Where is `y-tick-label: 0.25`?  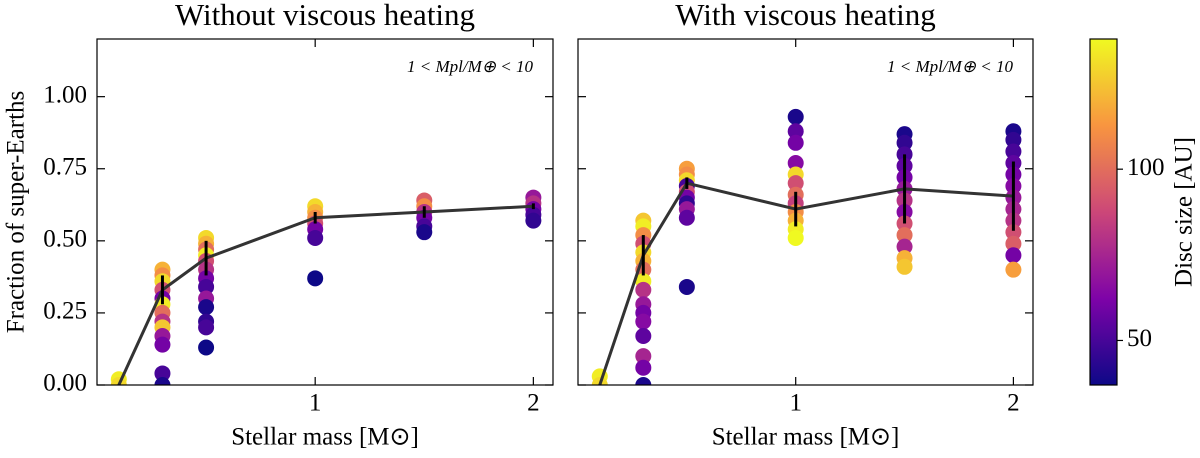
y-tick-label: 0.25 is located at coordinates (65, 311).